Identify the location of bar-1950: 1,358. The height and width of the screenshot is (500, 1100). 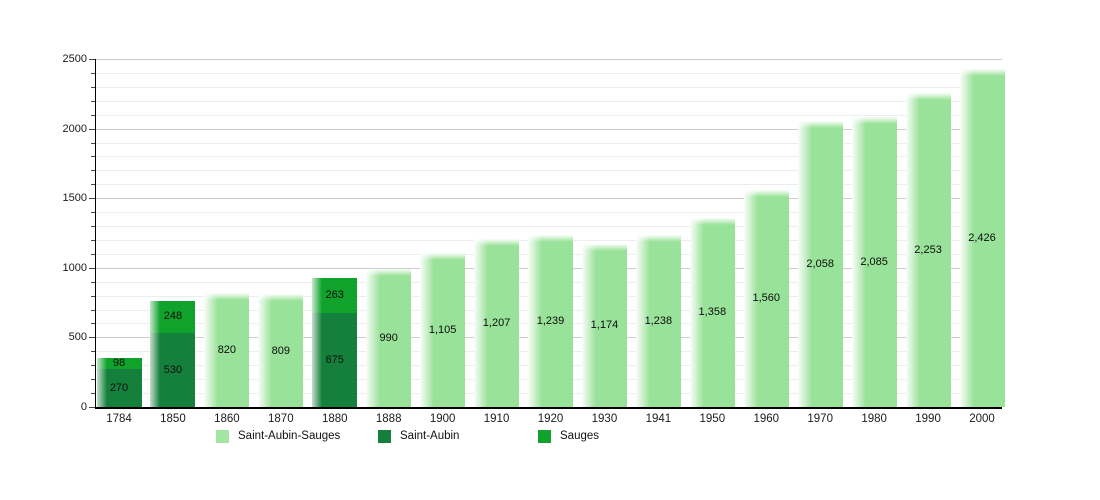
(712, 312).